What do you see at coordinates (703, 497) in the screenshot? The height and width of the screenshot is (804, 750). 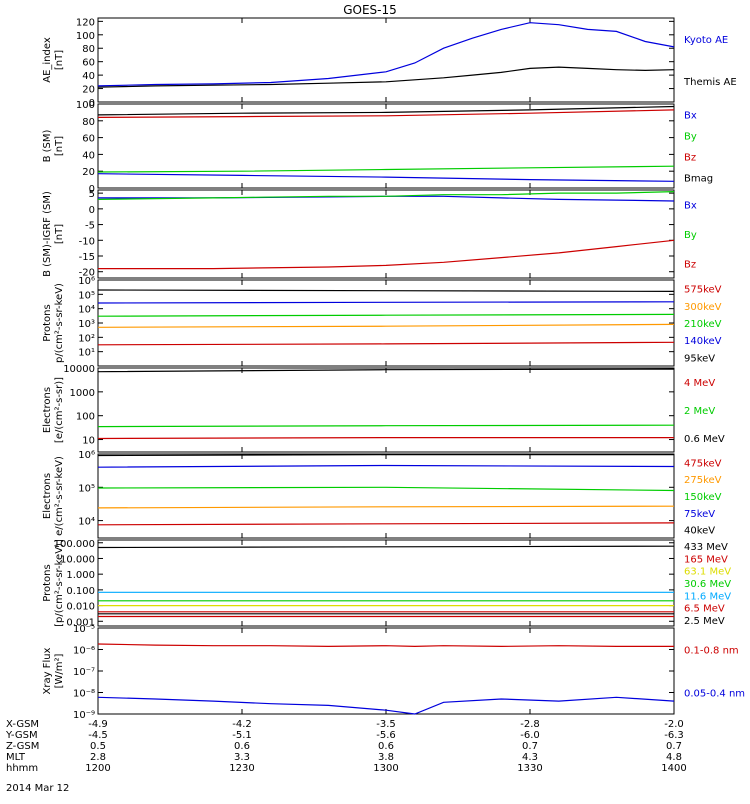 I see `legend-entry: 150keV` at bounding box center [703, 497].